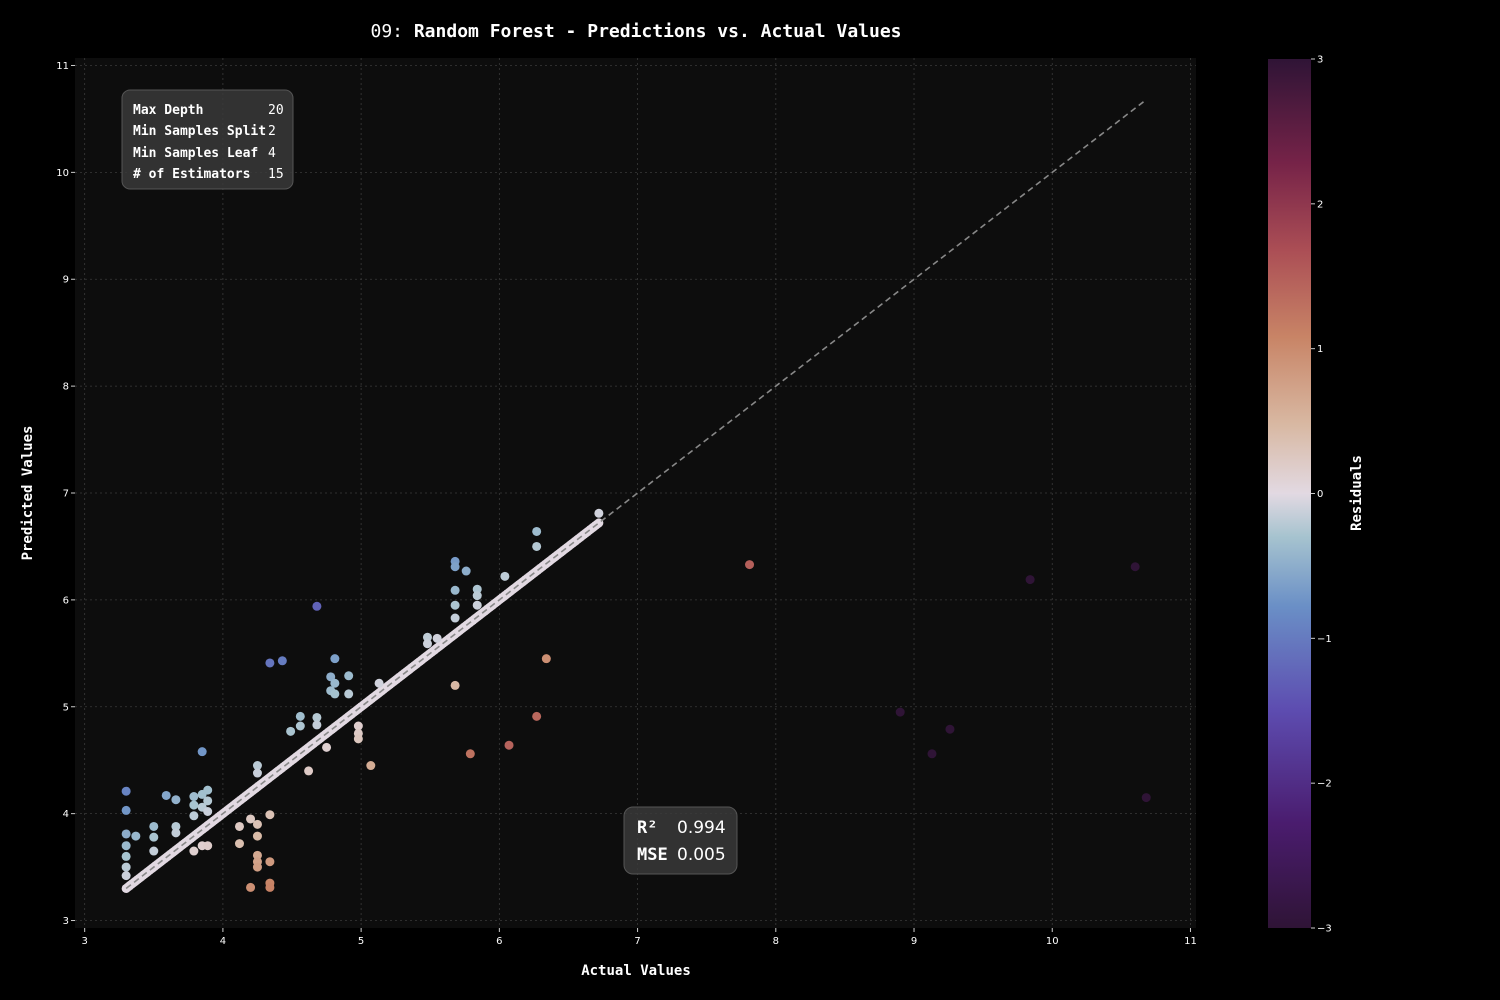  I want to click on metric-label: MSE, so click(652, 855).